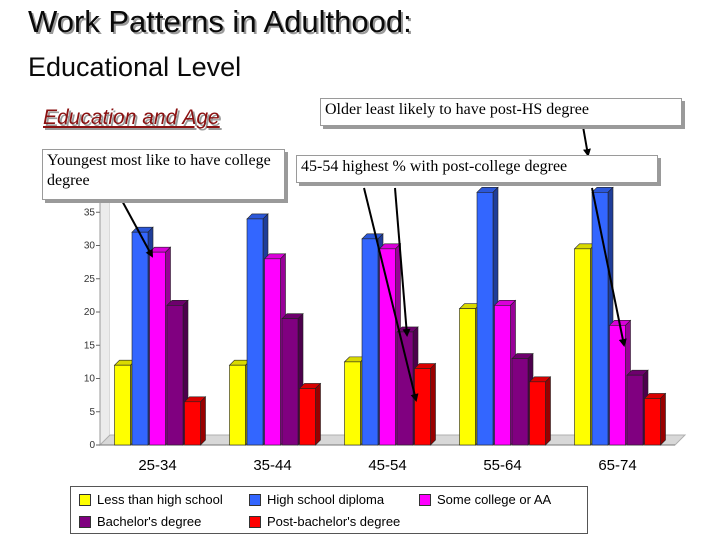 The width and height of the screenshot is (720, 540). I want to click on x-tick-label: 55-64, so click(502, 465).